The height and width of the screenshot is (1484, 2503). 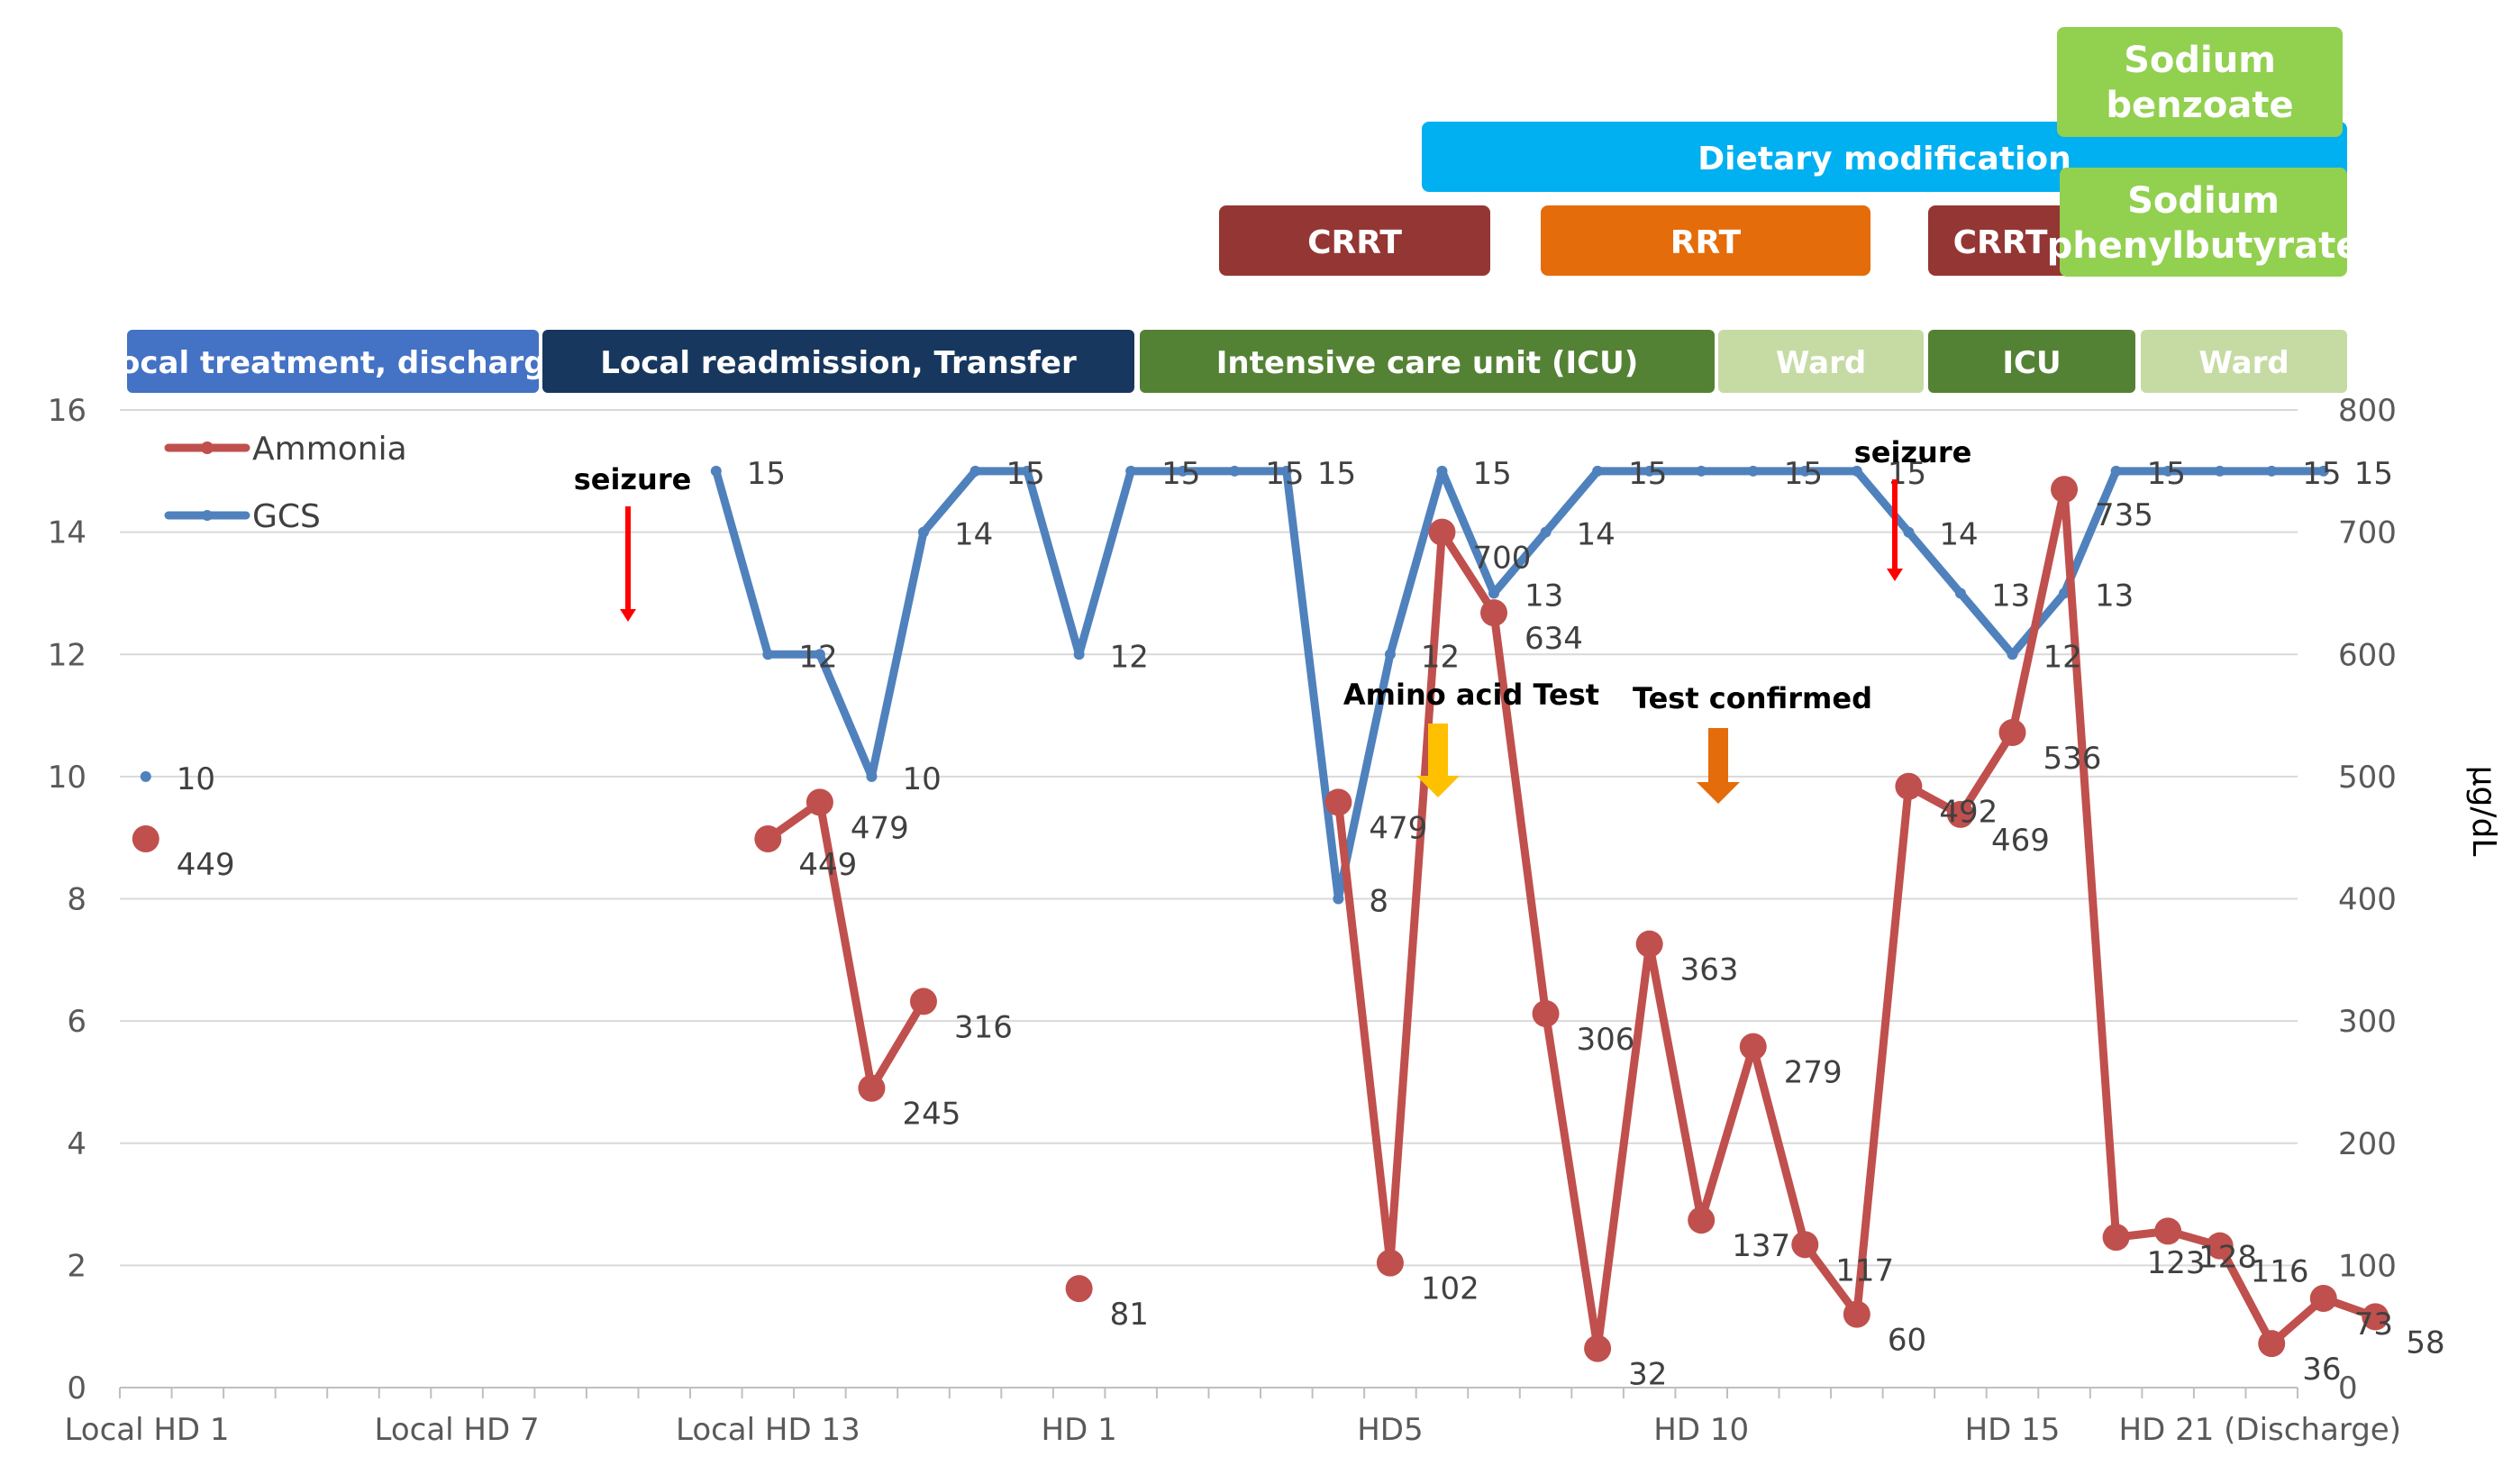 What do you see at coordinates (76, 1022) in the screenshot?
I see `y-left-tick-label: 6` at bounding box center [76, 1022].